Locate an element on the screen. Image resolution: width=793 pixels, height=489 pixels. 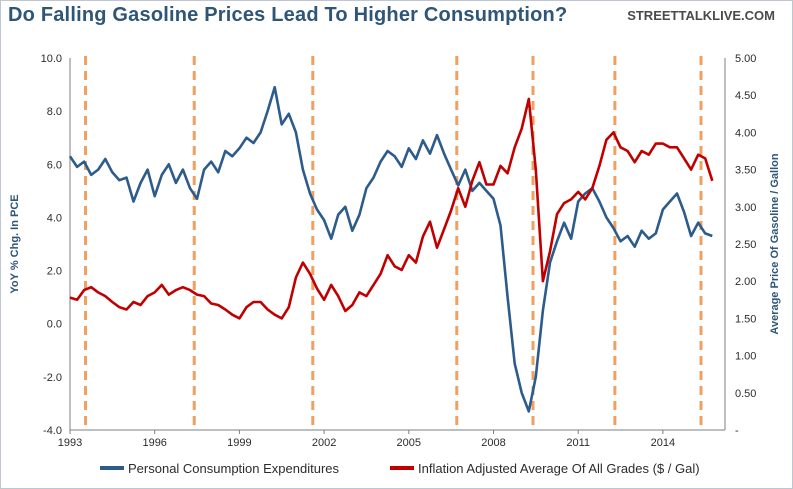
x-tick-label: 1993 is located at coordinates (70, 443).